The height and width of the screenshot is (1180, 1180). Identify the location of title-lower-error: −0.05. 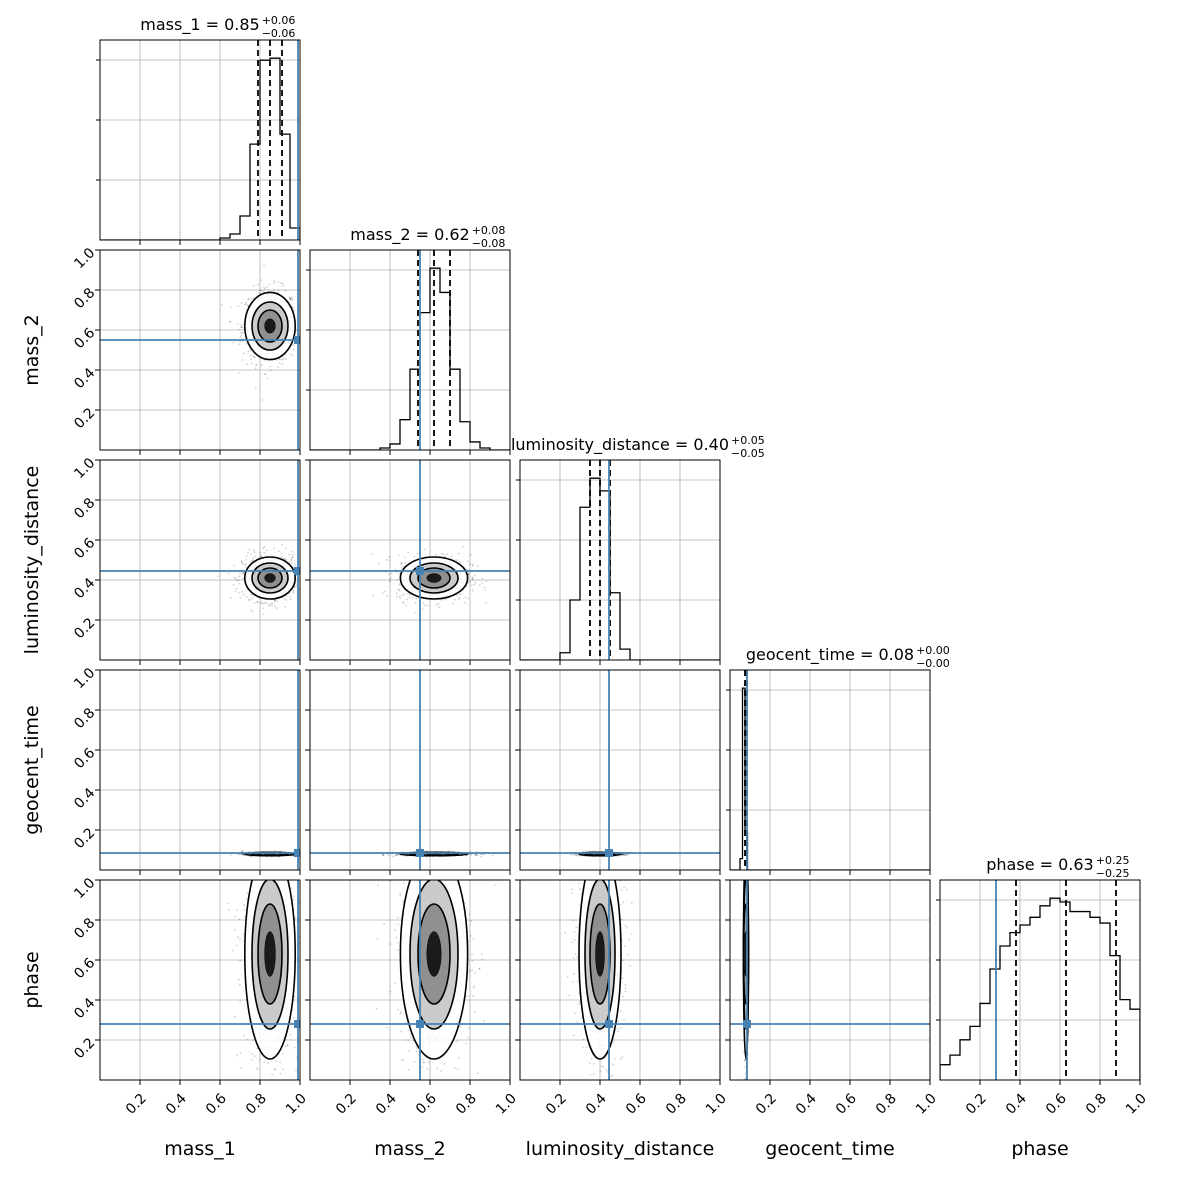
(748, 453).